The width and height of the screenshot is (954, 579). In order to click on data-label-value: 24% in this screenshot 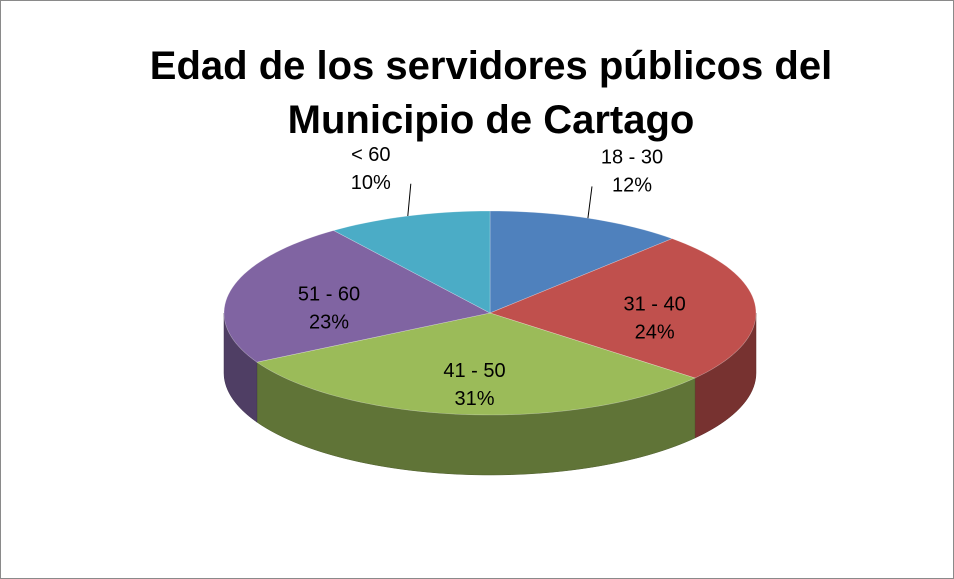, I will do `click(655, 332)`.